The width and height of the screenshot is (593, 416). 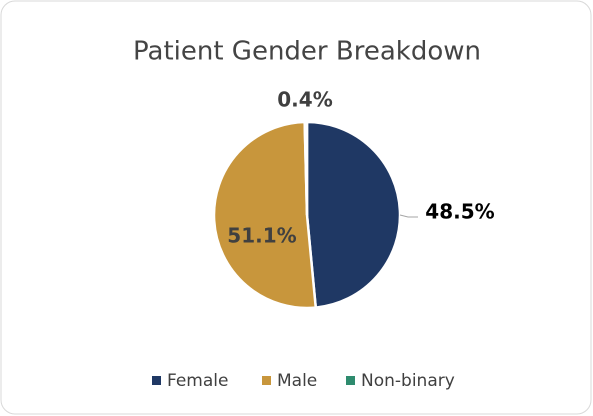 What do you see at coordinates (261, 236) in the screenshot?
I see `data-label: 51.1%` at bounding box center [261, 236].